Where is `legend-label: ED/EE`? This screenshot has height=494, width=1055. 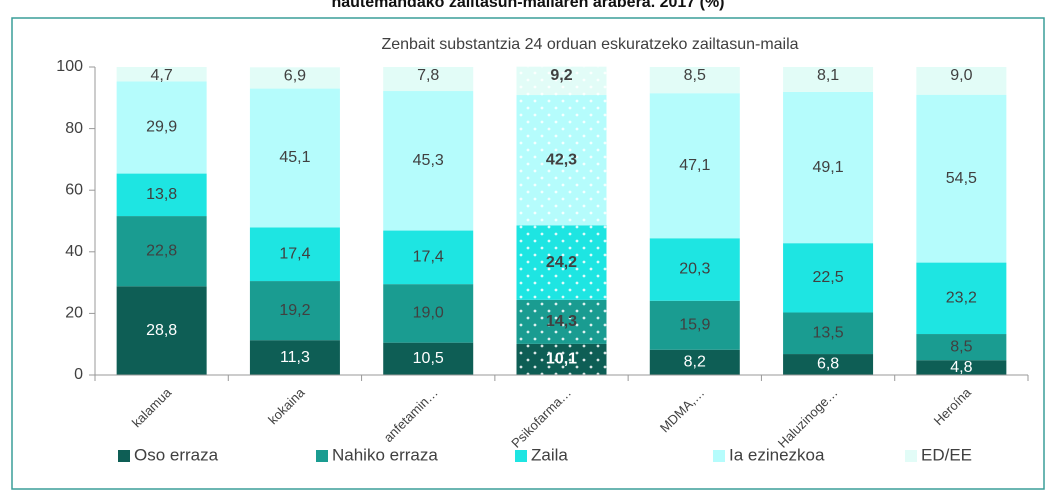 legend-label: ED/EE is located at coordinates (946, 454).